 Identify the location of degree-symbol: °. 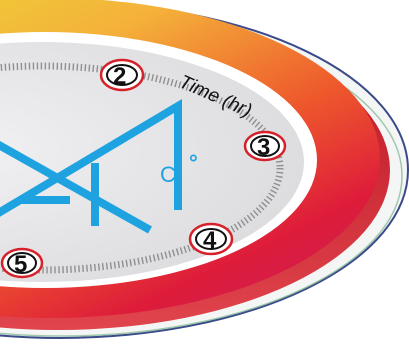
(193, 162).